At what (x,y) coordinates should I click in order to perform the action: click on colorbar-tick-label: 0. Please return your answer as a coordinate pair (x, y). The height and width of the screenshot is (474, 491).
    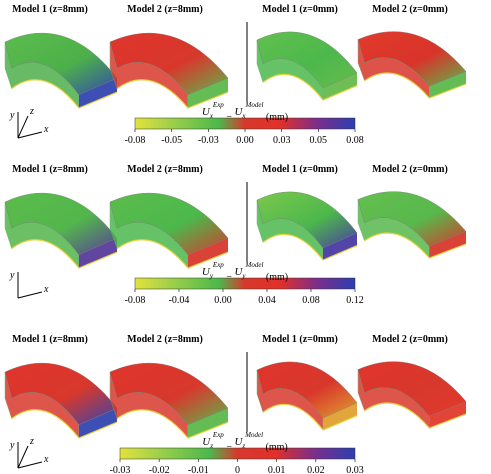
    Looking at the image, I should click on (237, 469).